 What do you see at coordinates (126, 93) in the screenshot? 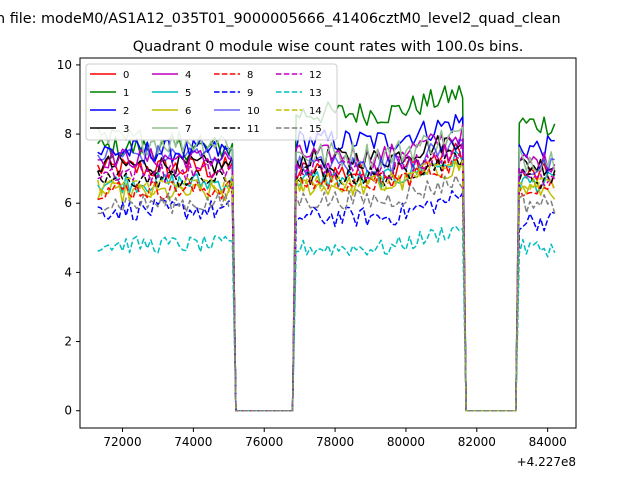
I see `legend-label-1: 1` at bounding box center [126, 93].